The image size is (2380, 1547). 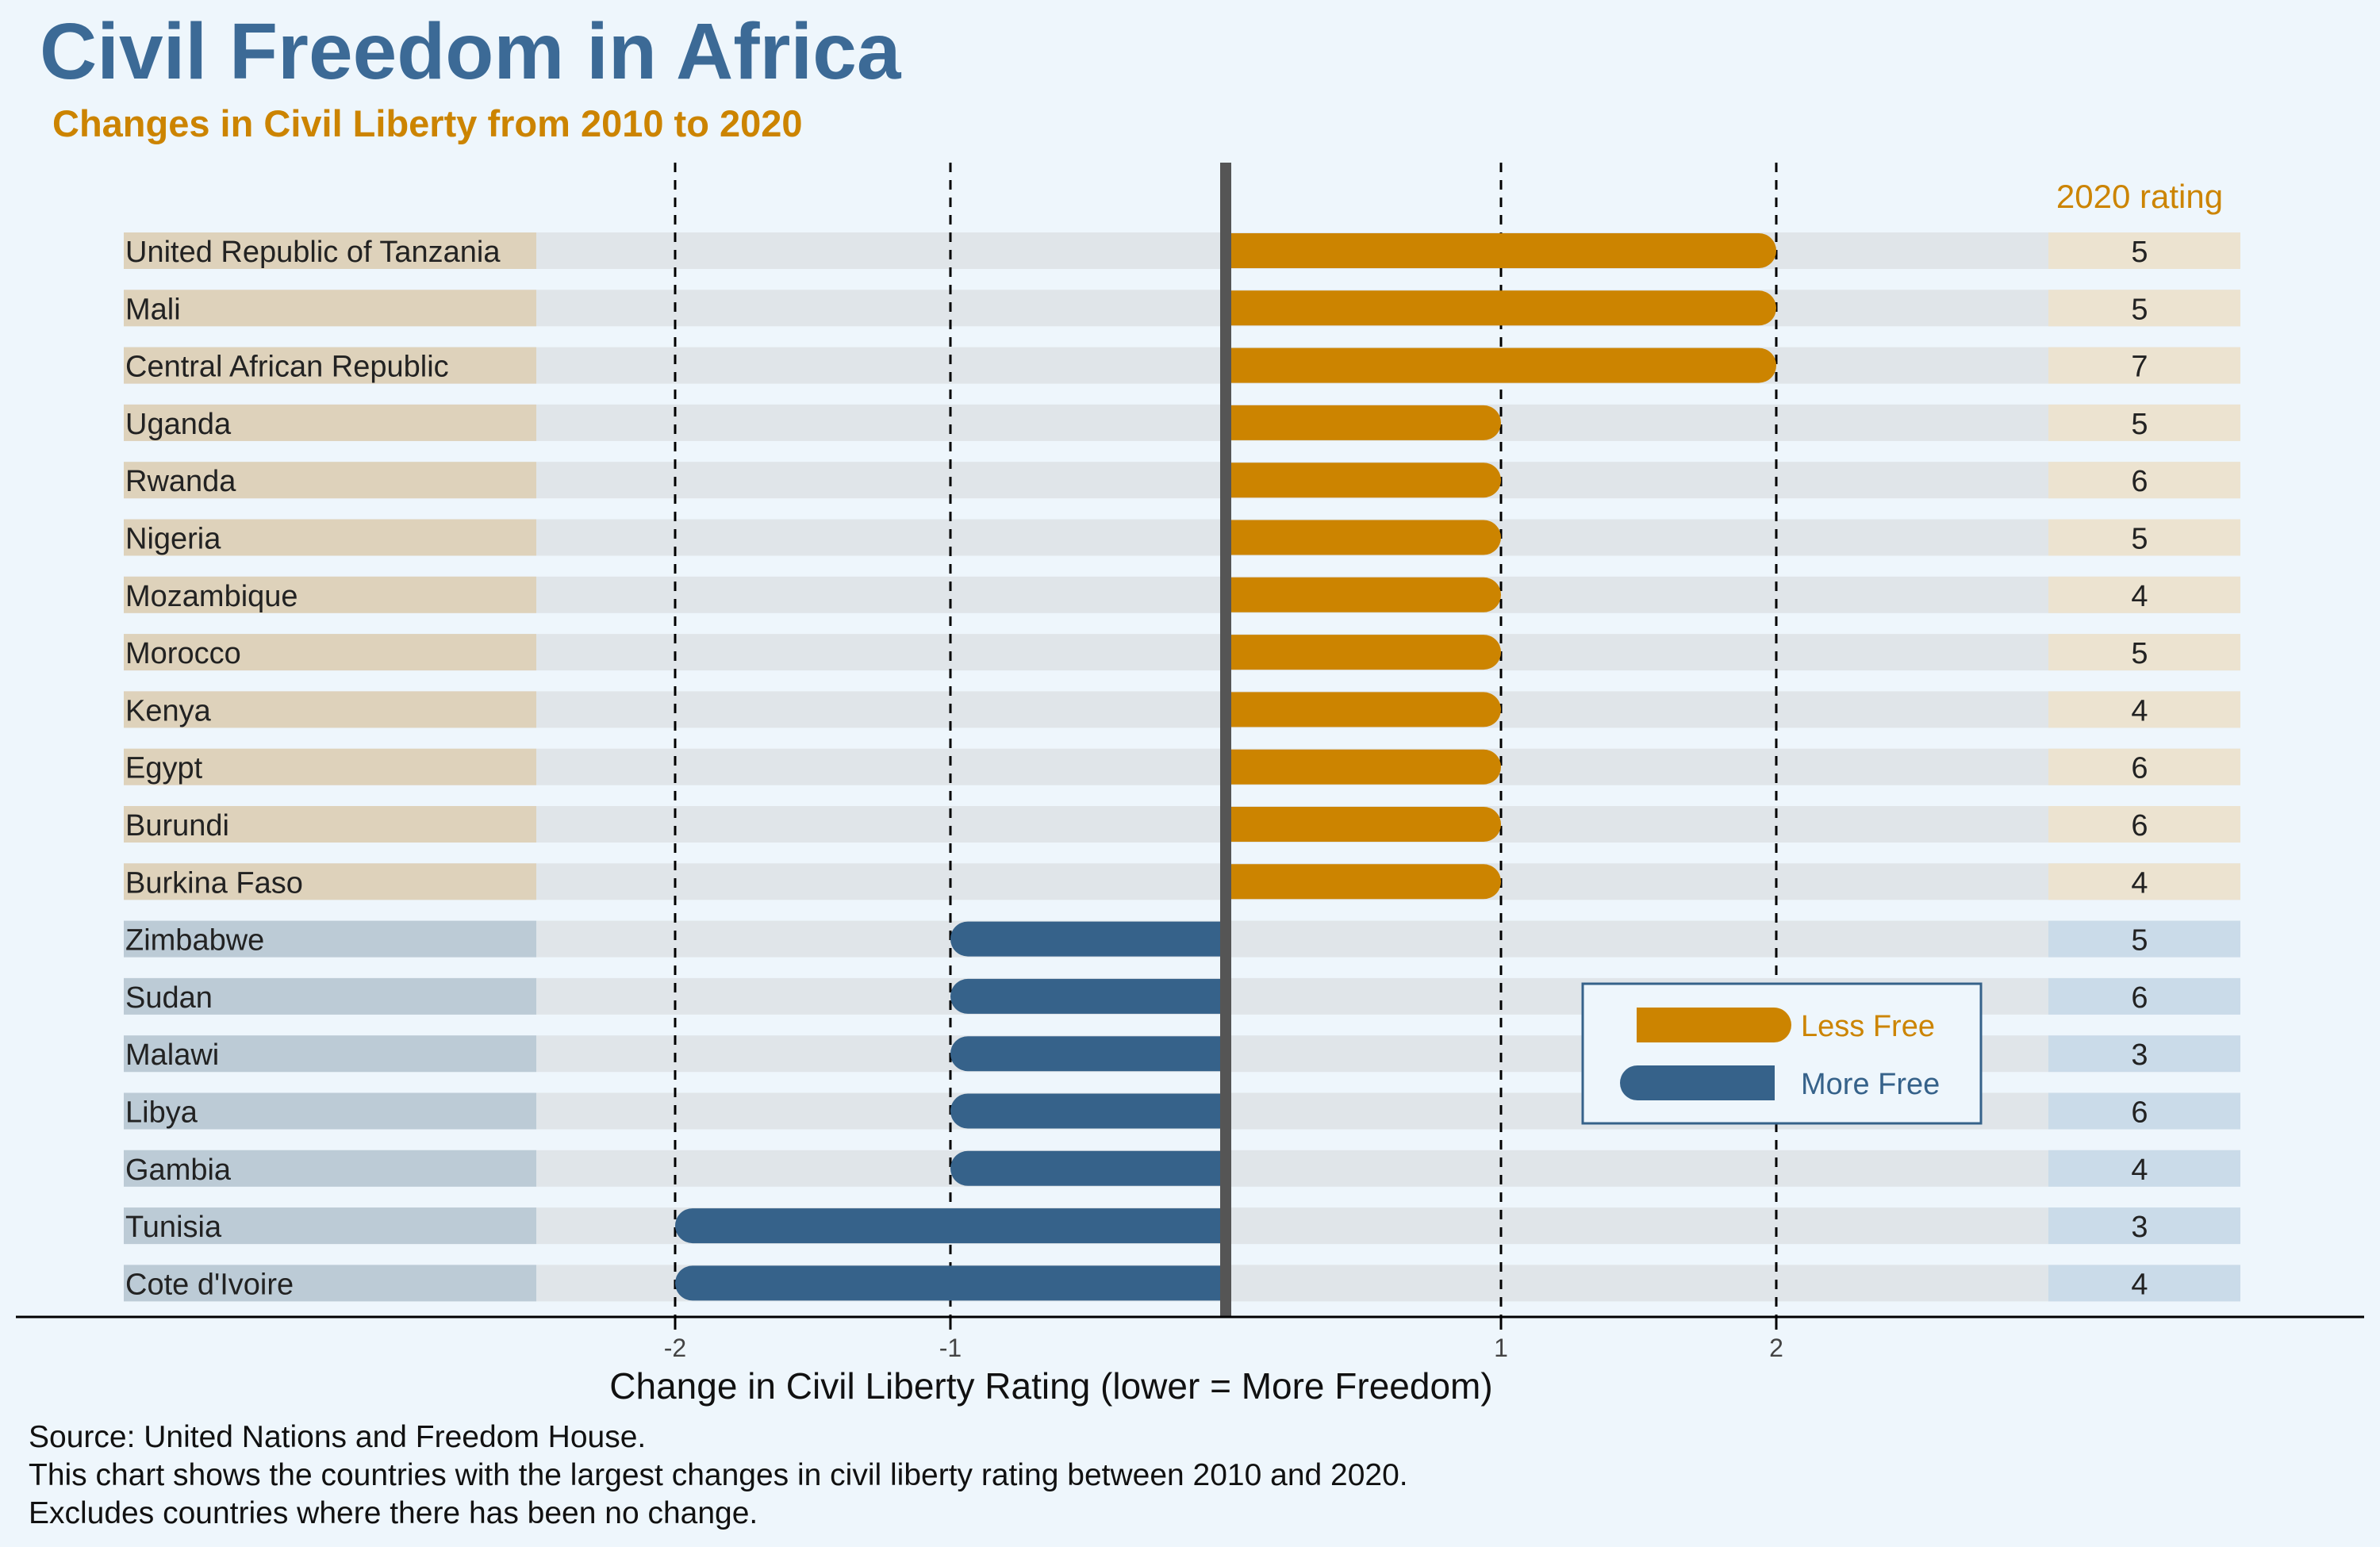 I want to click on country-label: Sudan, so click(x=169, y=998).